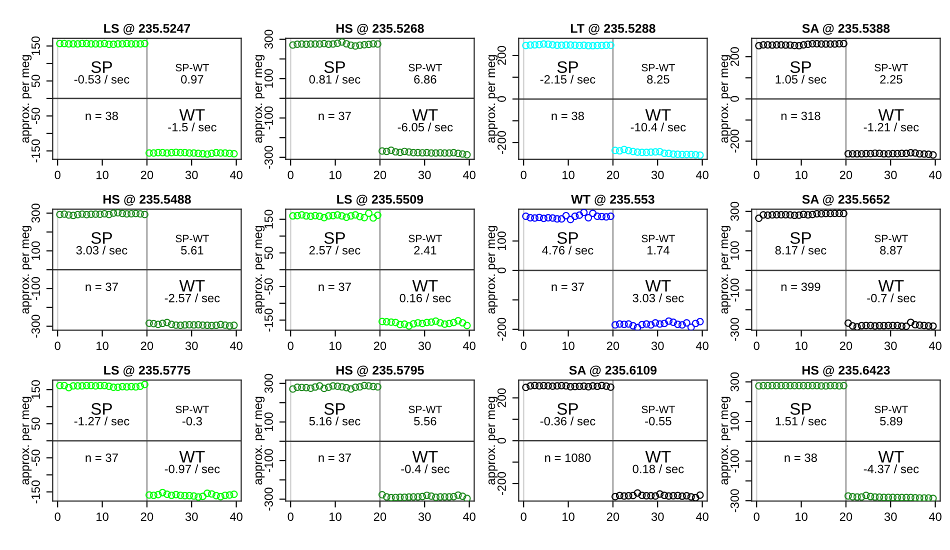  I want to click on annotation: 8.87, so click(891, 250).